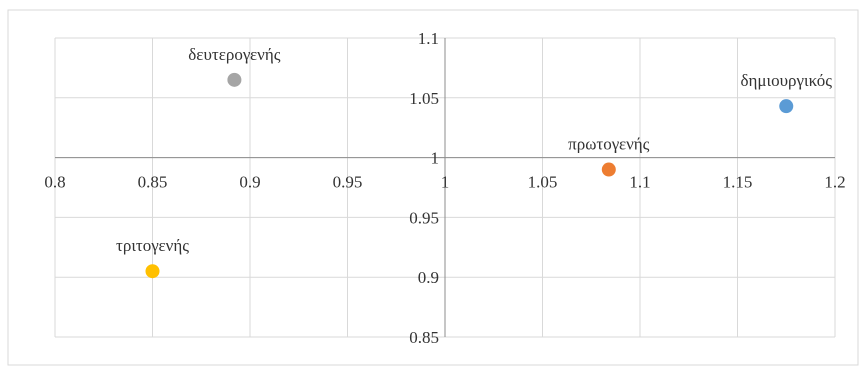  Describe the element at coordinates (834, 182) in the screenshot. I see `x-tick-label-8: 1.2` at that location.